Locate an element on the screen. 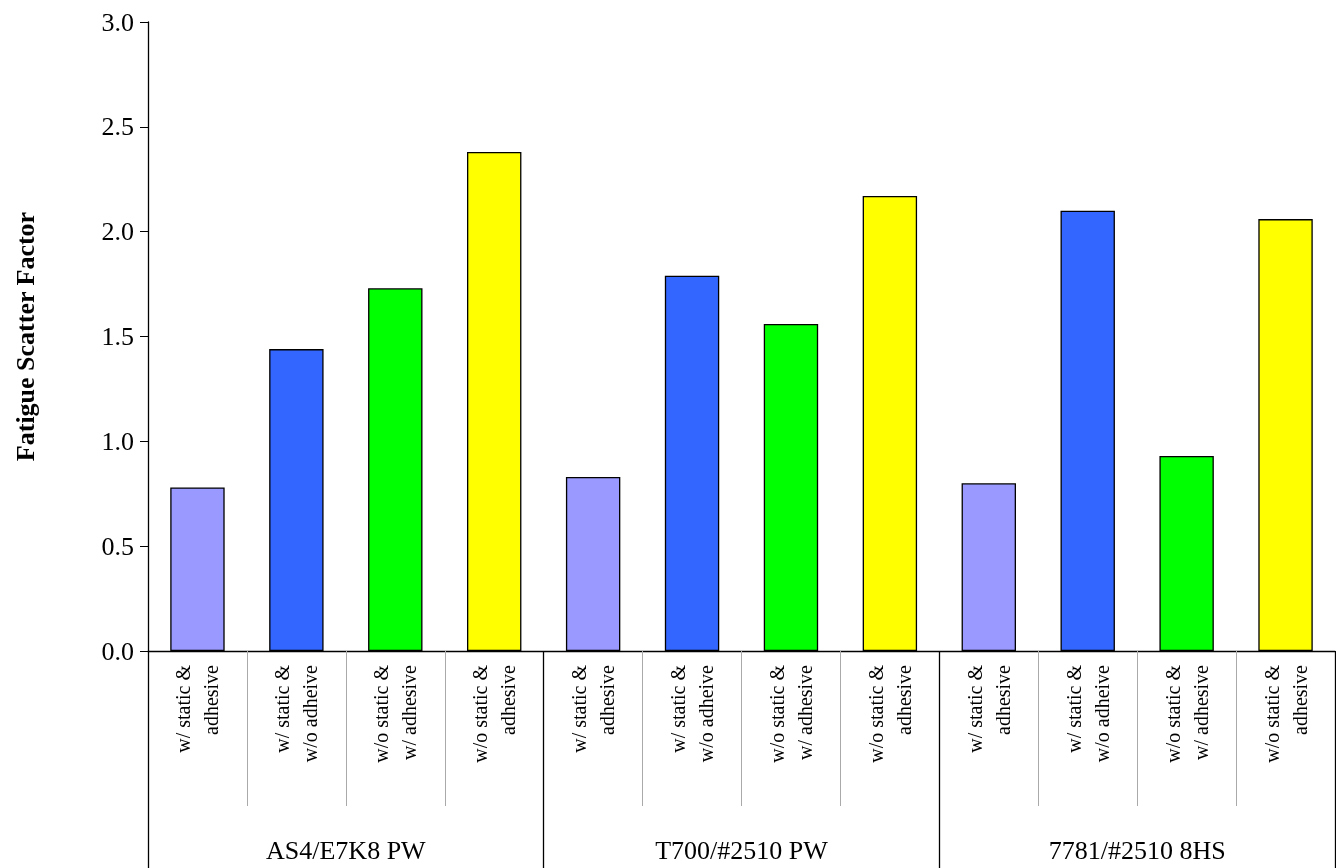 This screenshot has width=1336, height=868. y-tick-label: 1.0 is located at coordinates (117, 441).